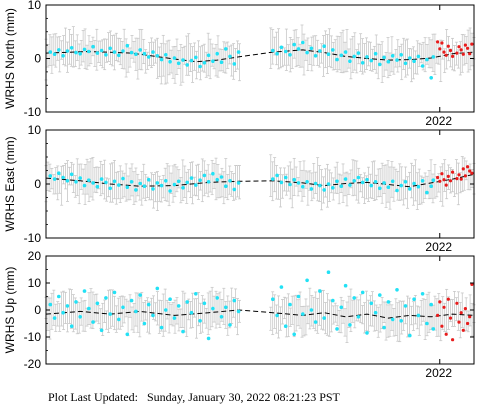 The image size is (481, 405). I want to click on x-tick-label: 2022, so click(438, 247).